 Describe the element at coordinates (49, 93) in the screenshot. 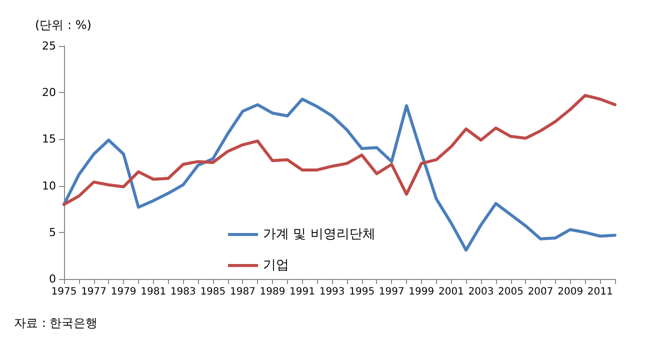

I see `y-tick-label: 20` at that location.